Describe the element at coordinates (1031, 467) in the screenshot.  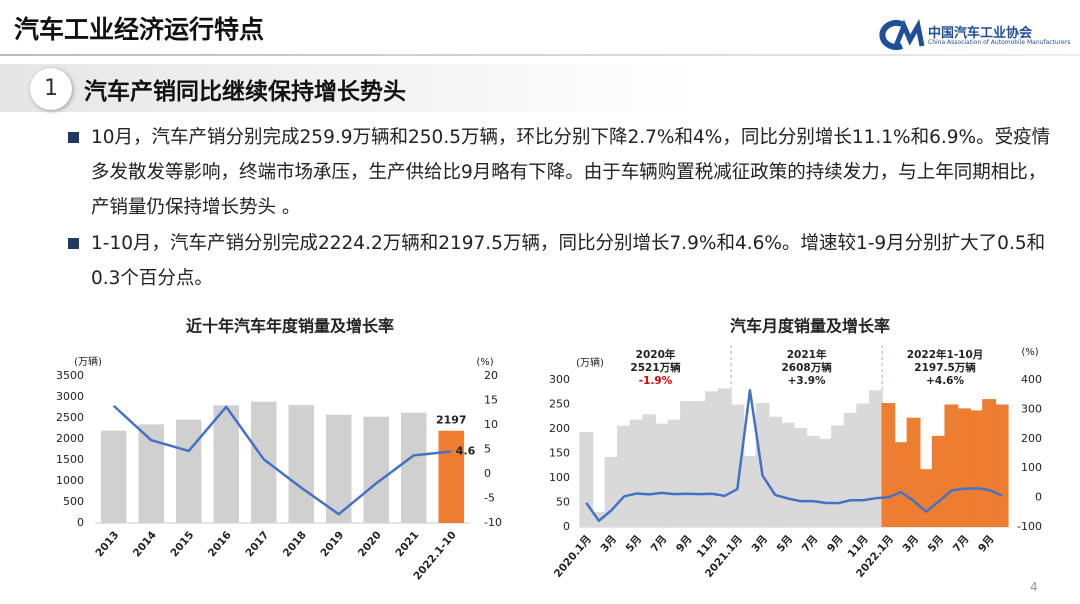
I see `y2-tick-label: 100` at that location.